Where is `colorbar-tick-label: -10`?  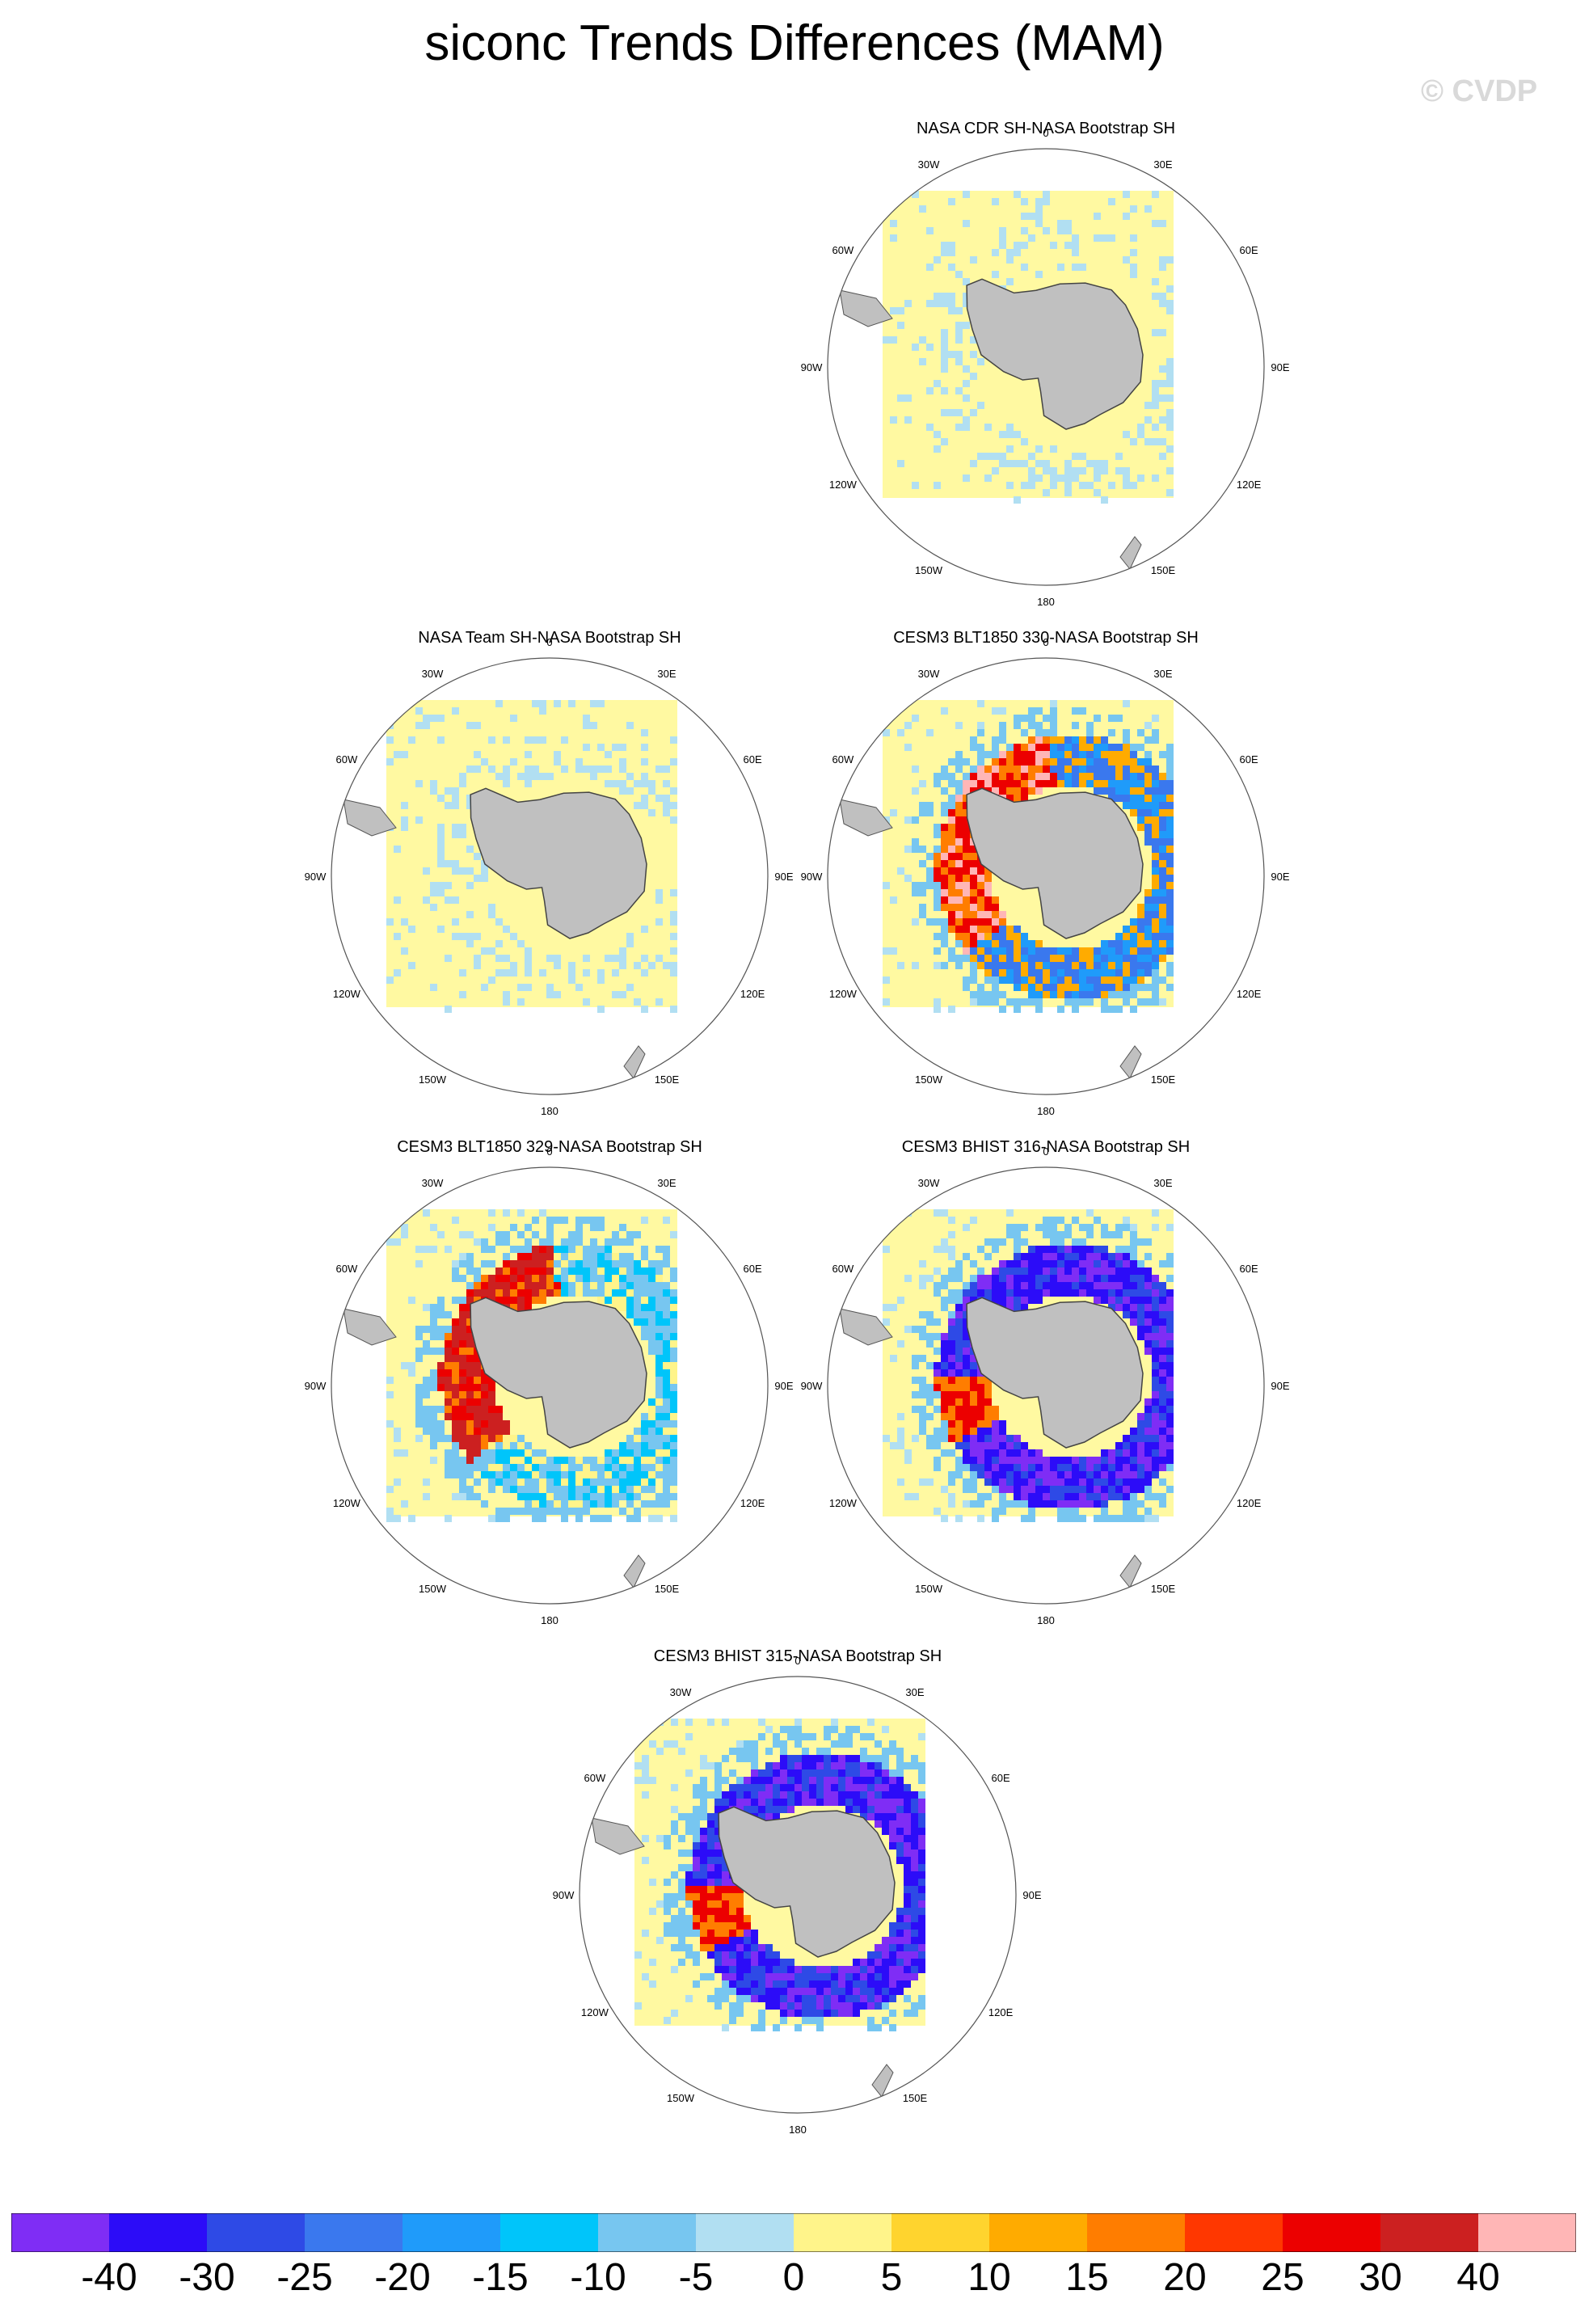 colorbar-tick-label: -10 is located at coordinates (598, 2277).